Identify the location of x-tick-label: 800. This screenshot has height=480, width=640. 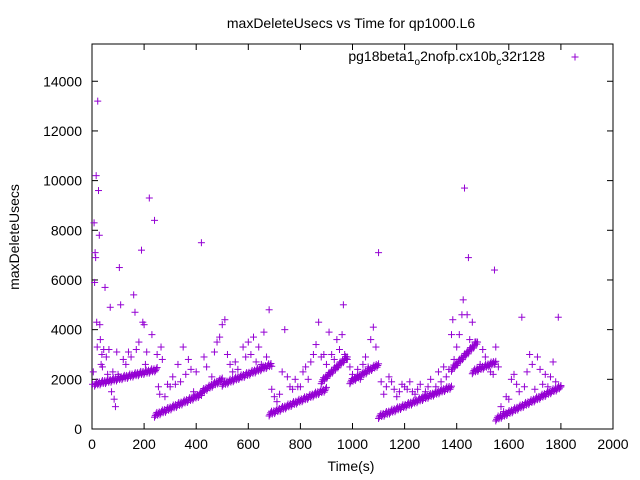
(301, 444).